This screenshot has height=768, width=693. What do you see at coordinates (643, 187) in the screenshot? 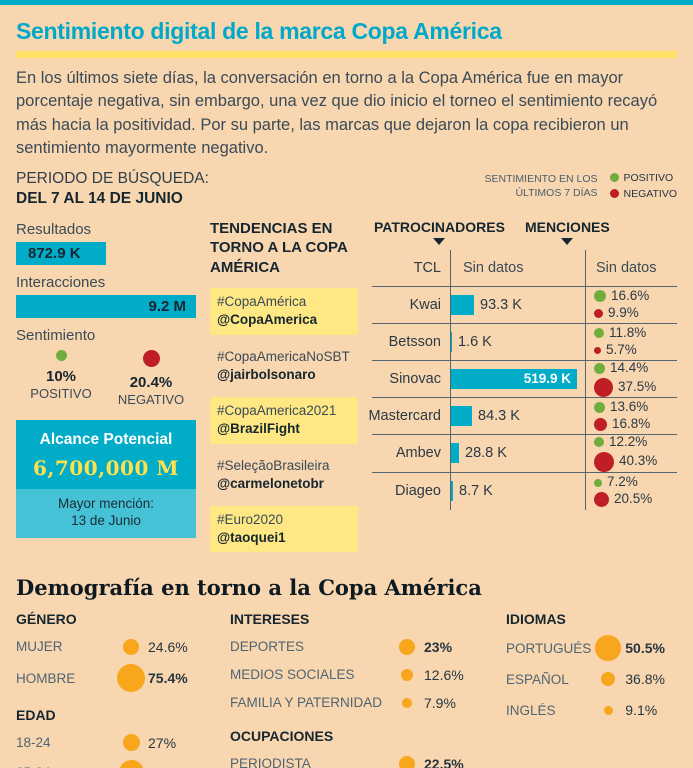
I see `legend-items: POSITIVO NEGATIVO` at bounding box center [643, 187].